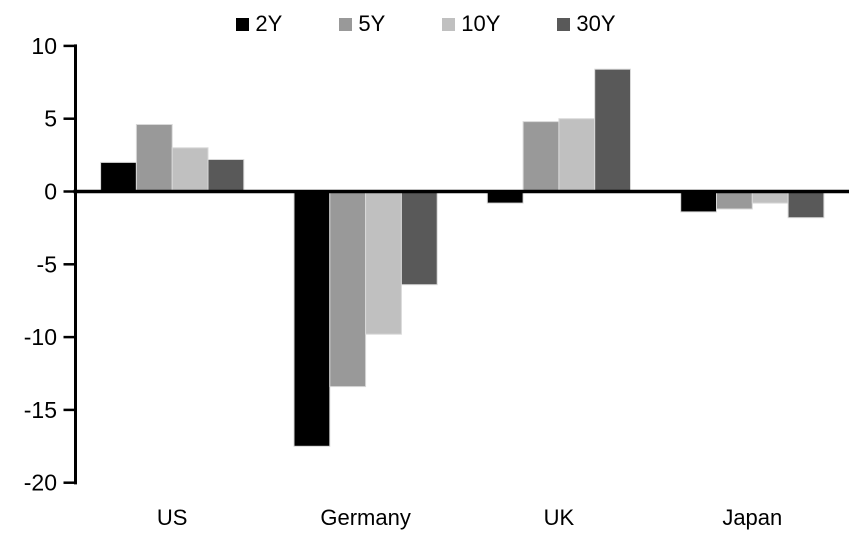 This screenshot has width=852, height=539. I want to click on x-category-label-uk: UK, so click(559, 517).